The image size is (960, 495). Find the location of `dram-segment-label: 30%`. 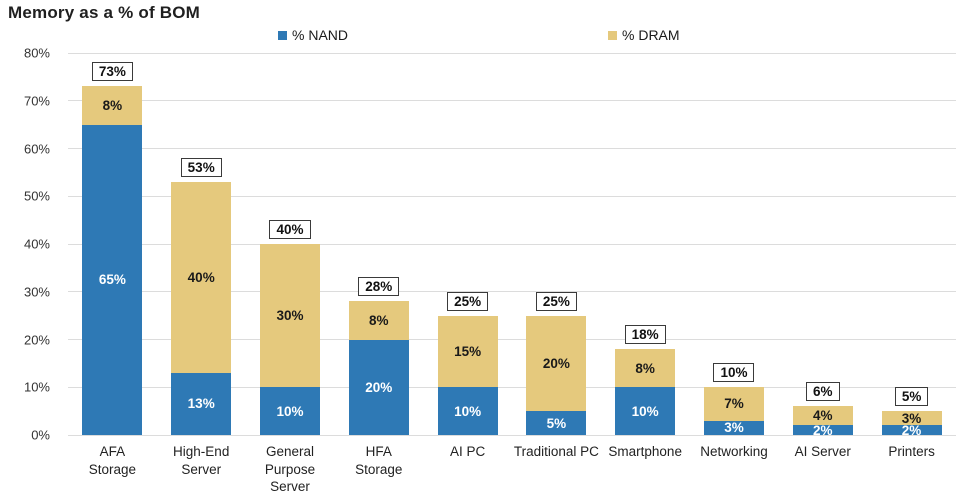

dram-segment-label: 30% is located at coordinates (290, 316).